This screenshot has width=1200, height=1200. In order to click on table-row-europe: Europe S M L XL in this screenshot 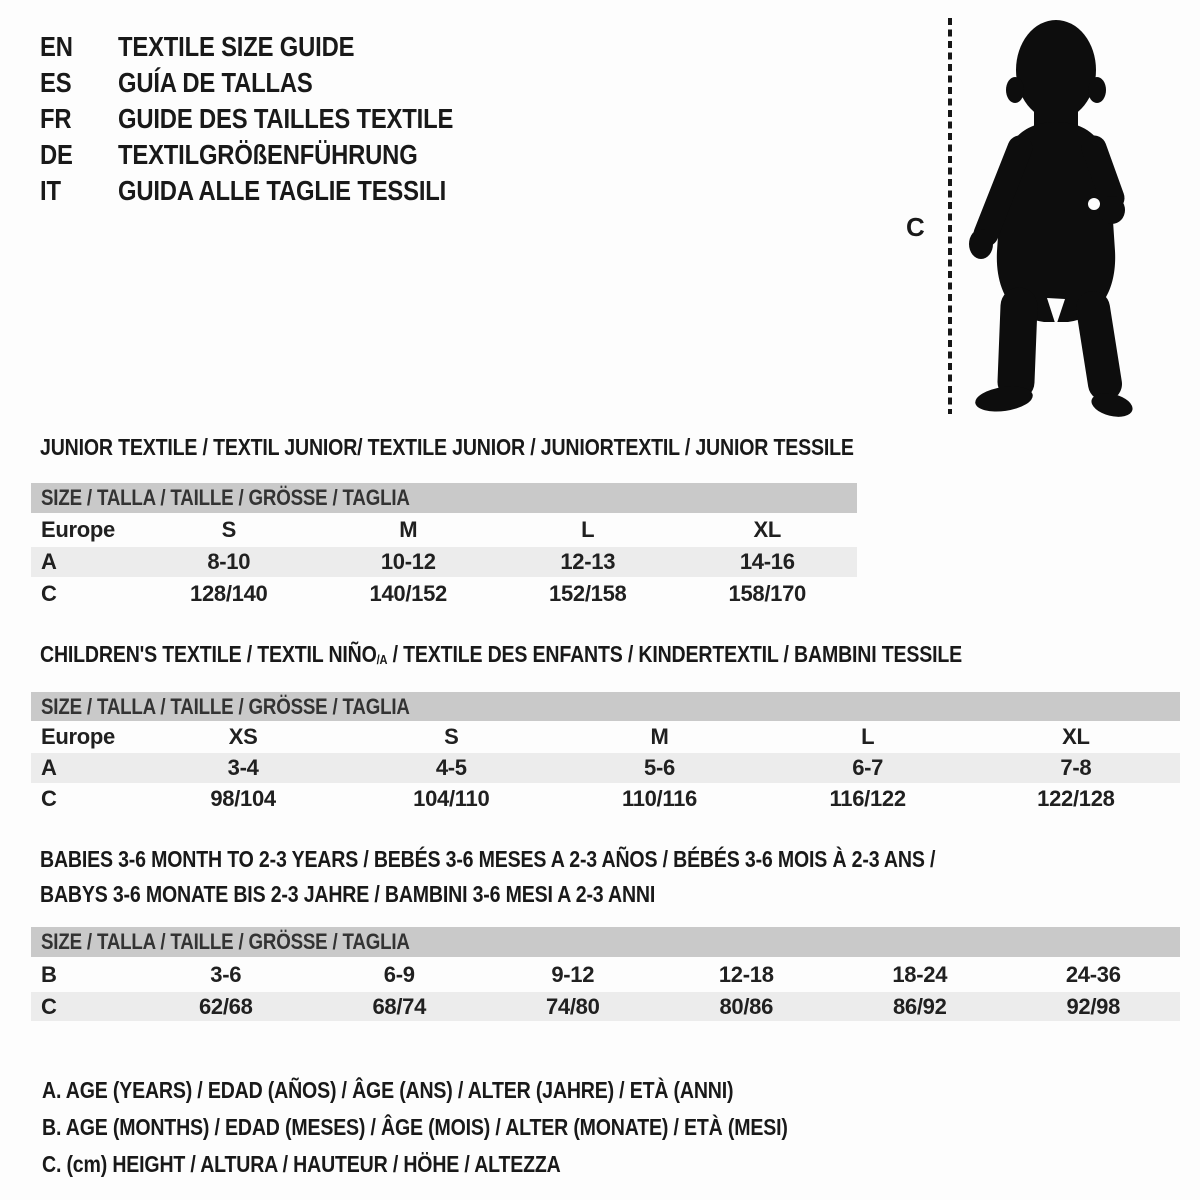, I will do `click(444, 530)`.